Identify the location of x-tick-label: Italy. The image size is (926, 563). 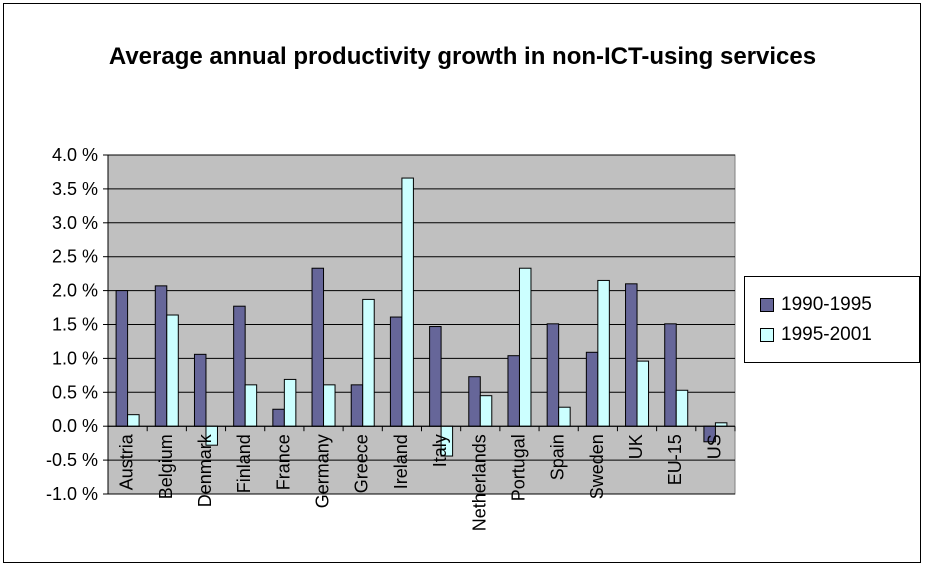
(440, 450).